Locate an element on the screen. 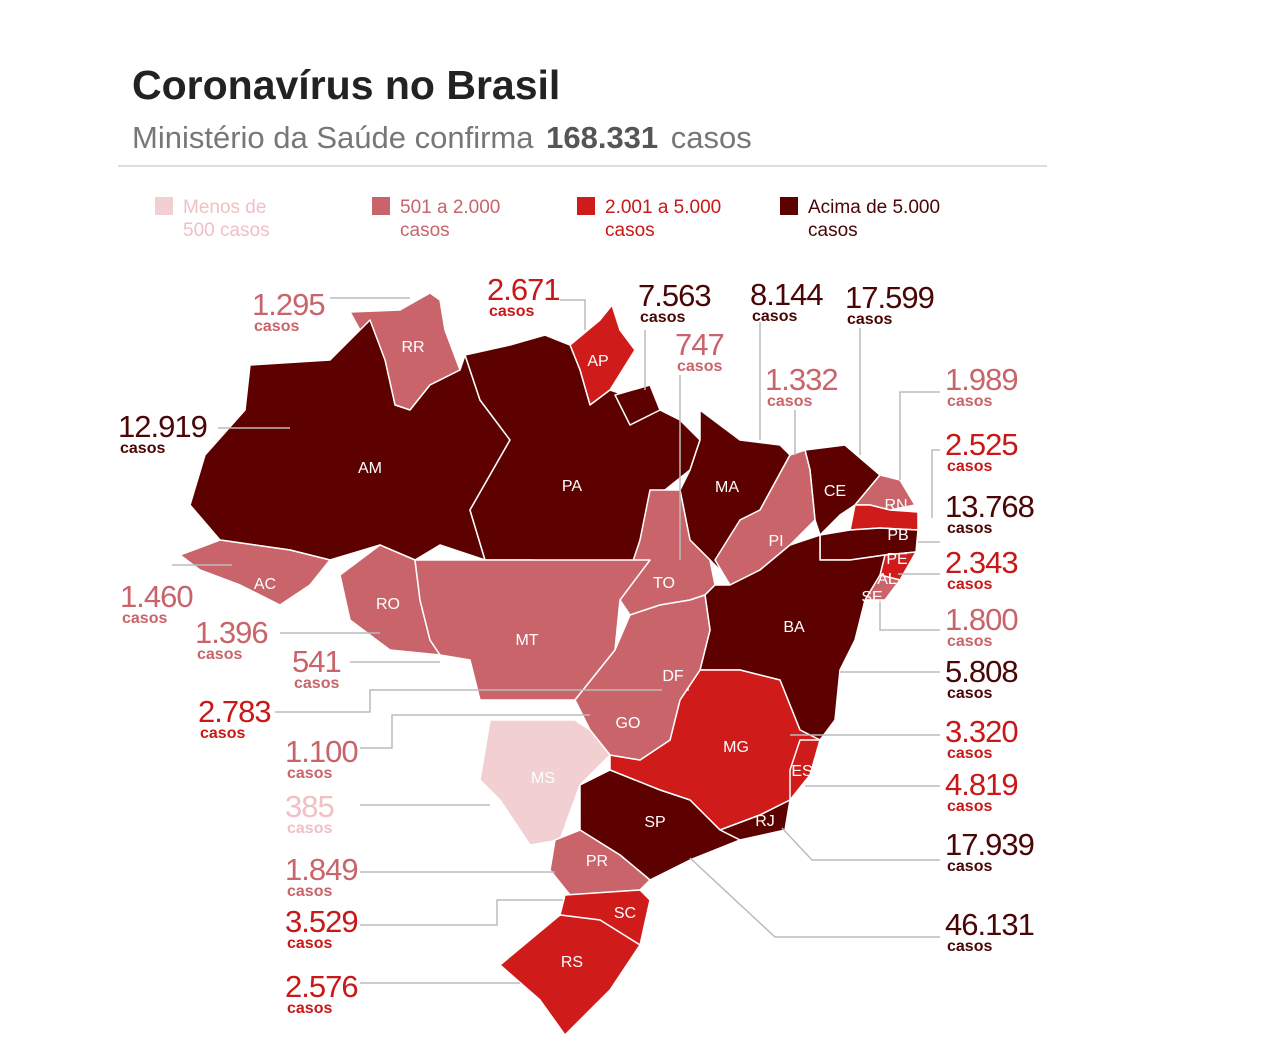 The height and width of the screenshot is (1040, 1266). state-code: MA is located at coordinates (727, 487).